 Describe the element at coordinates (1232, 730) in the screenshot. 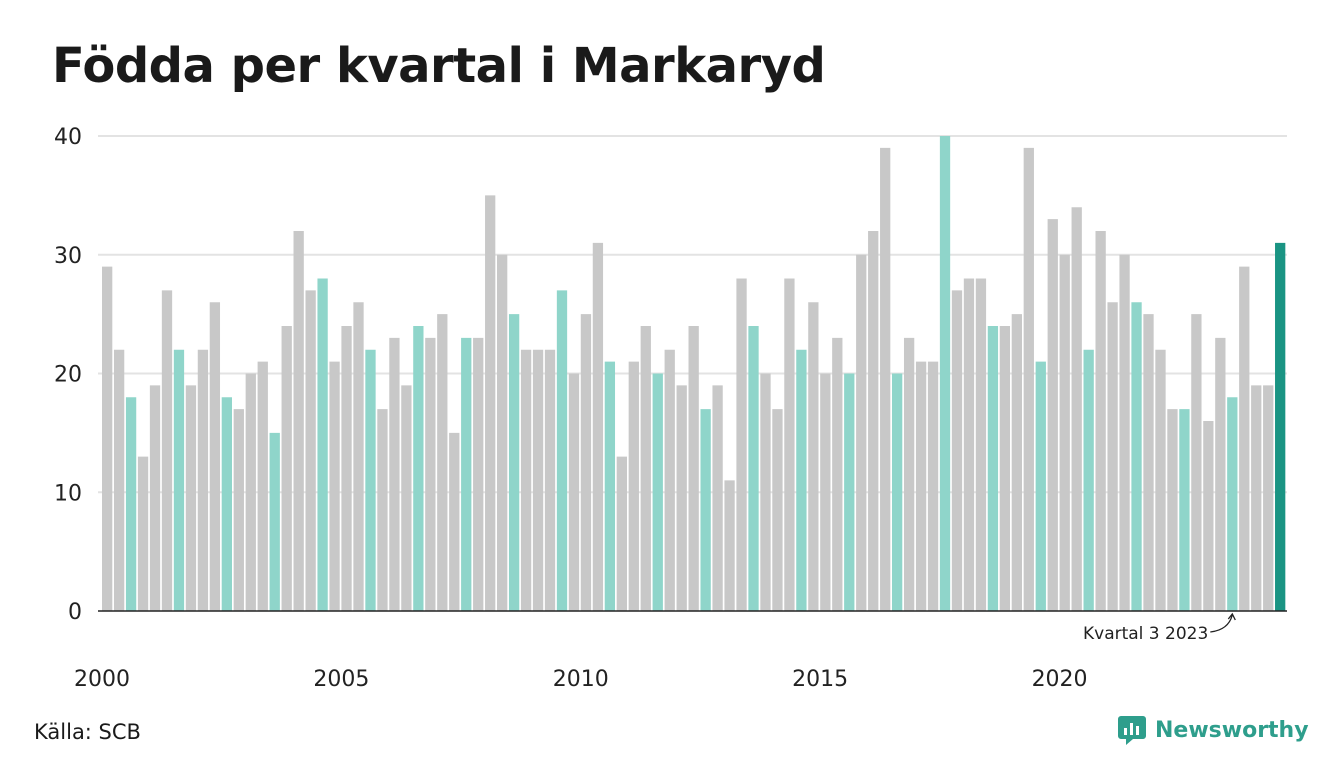

I see `brand-name: Newsworthy` at that location.